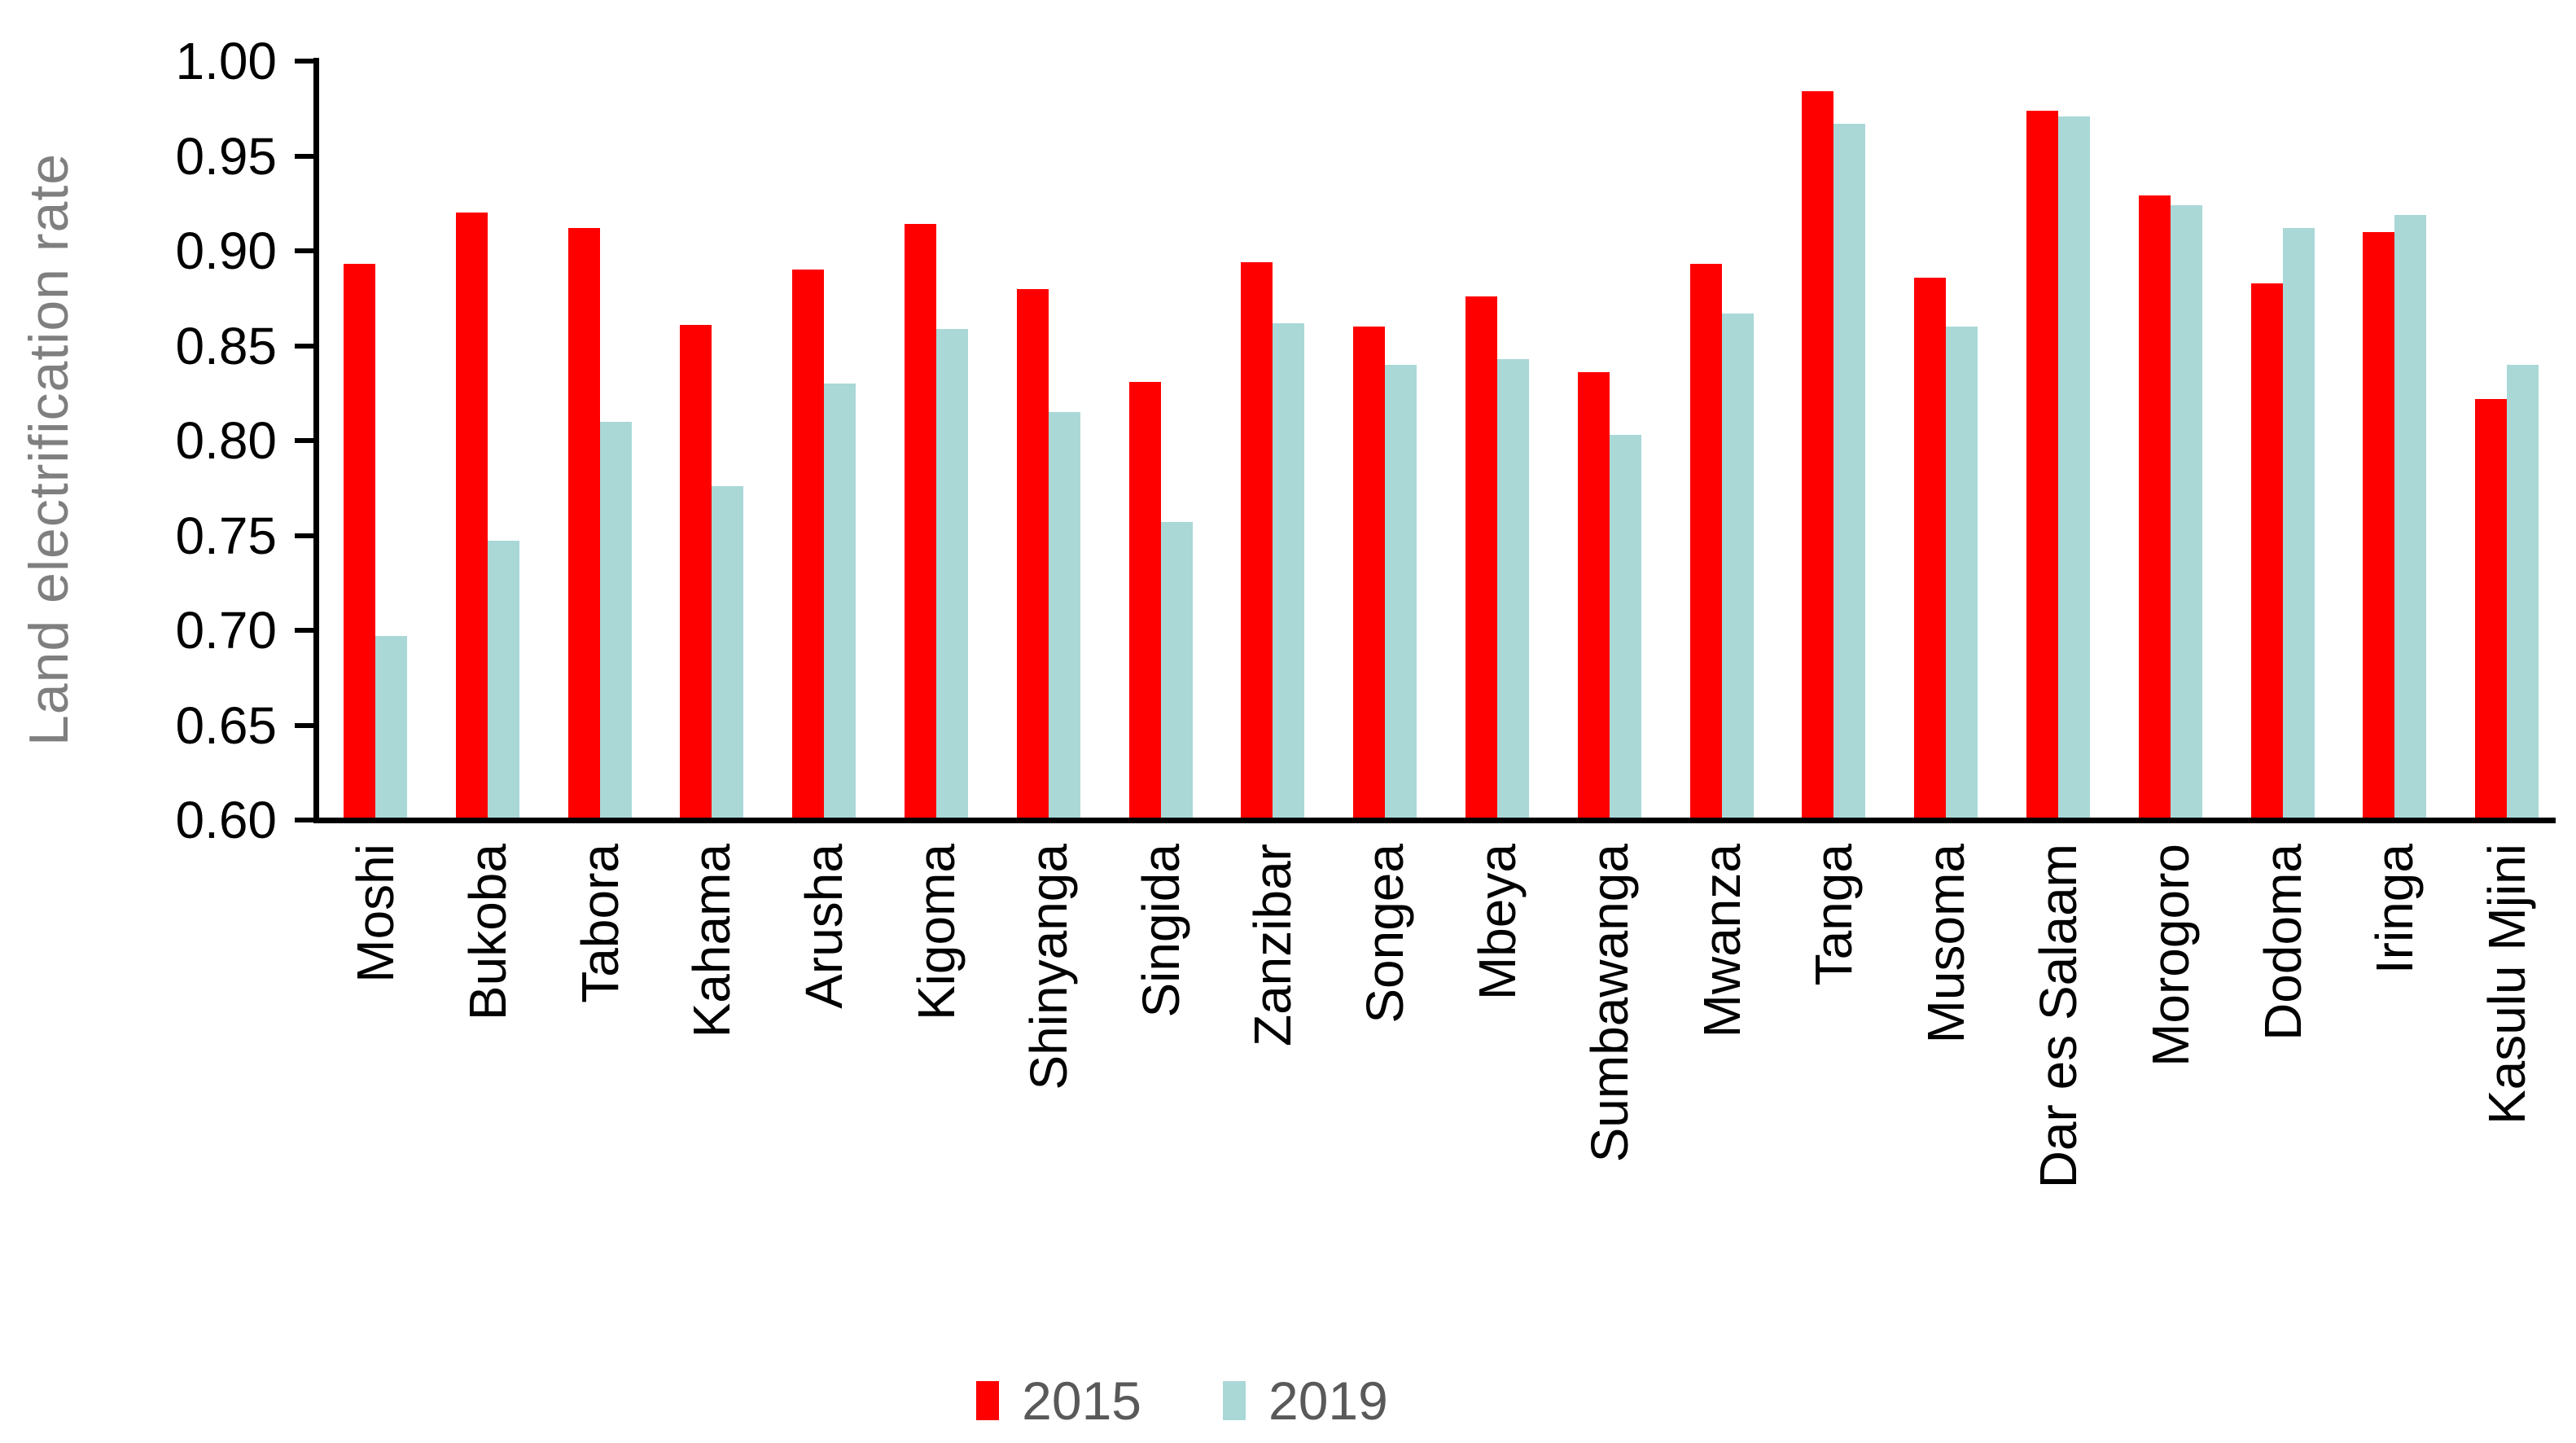  Describe the element at coordinates (1401, 591) in the screenshot. I see `bar-2019-songea` at that location.